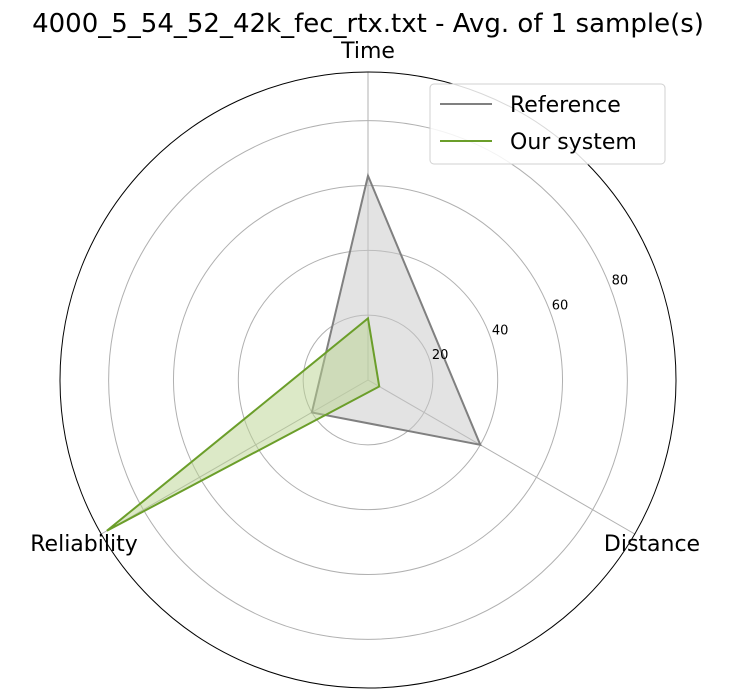 This screenshot has width=737, height=697. I want to click on series-line-reference, so click(396, 309).